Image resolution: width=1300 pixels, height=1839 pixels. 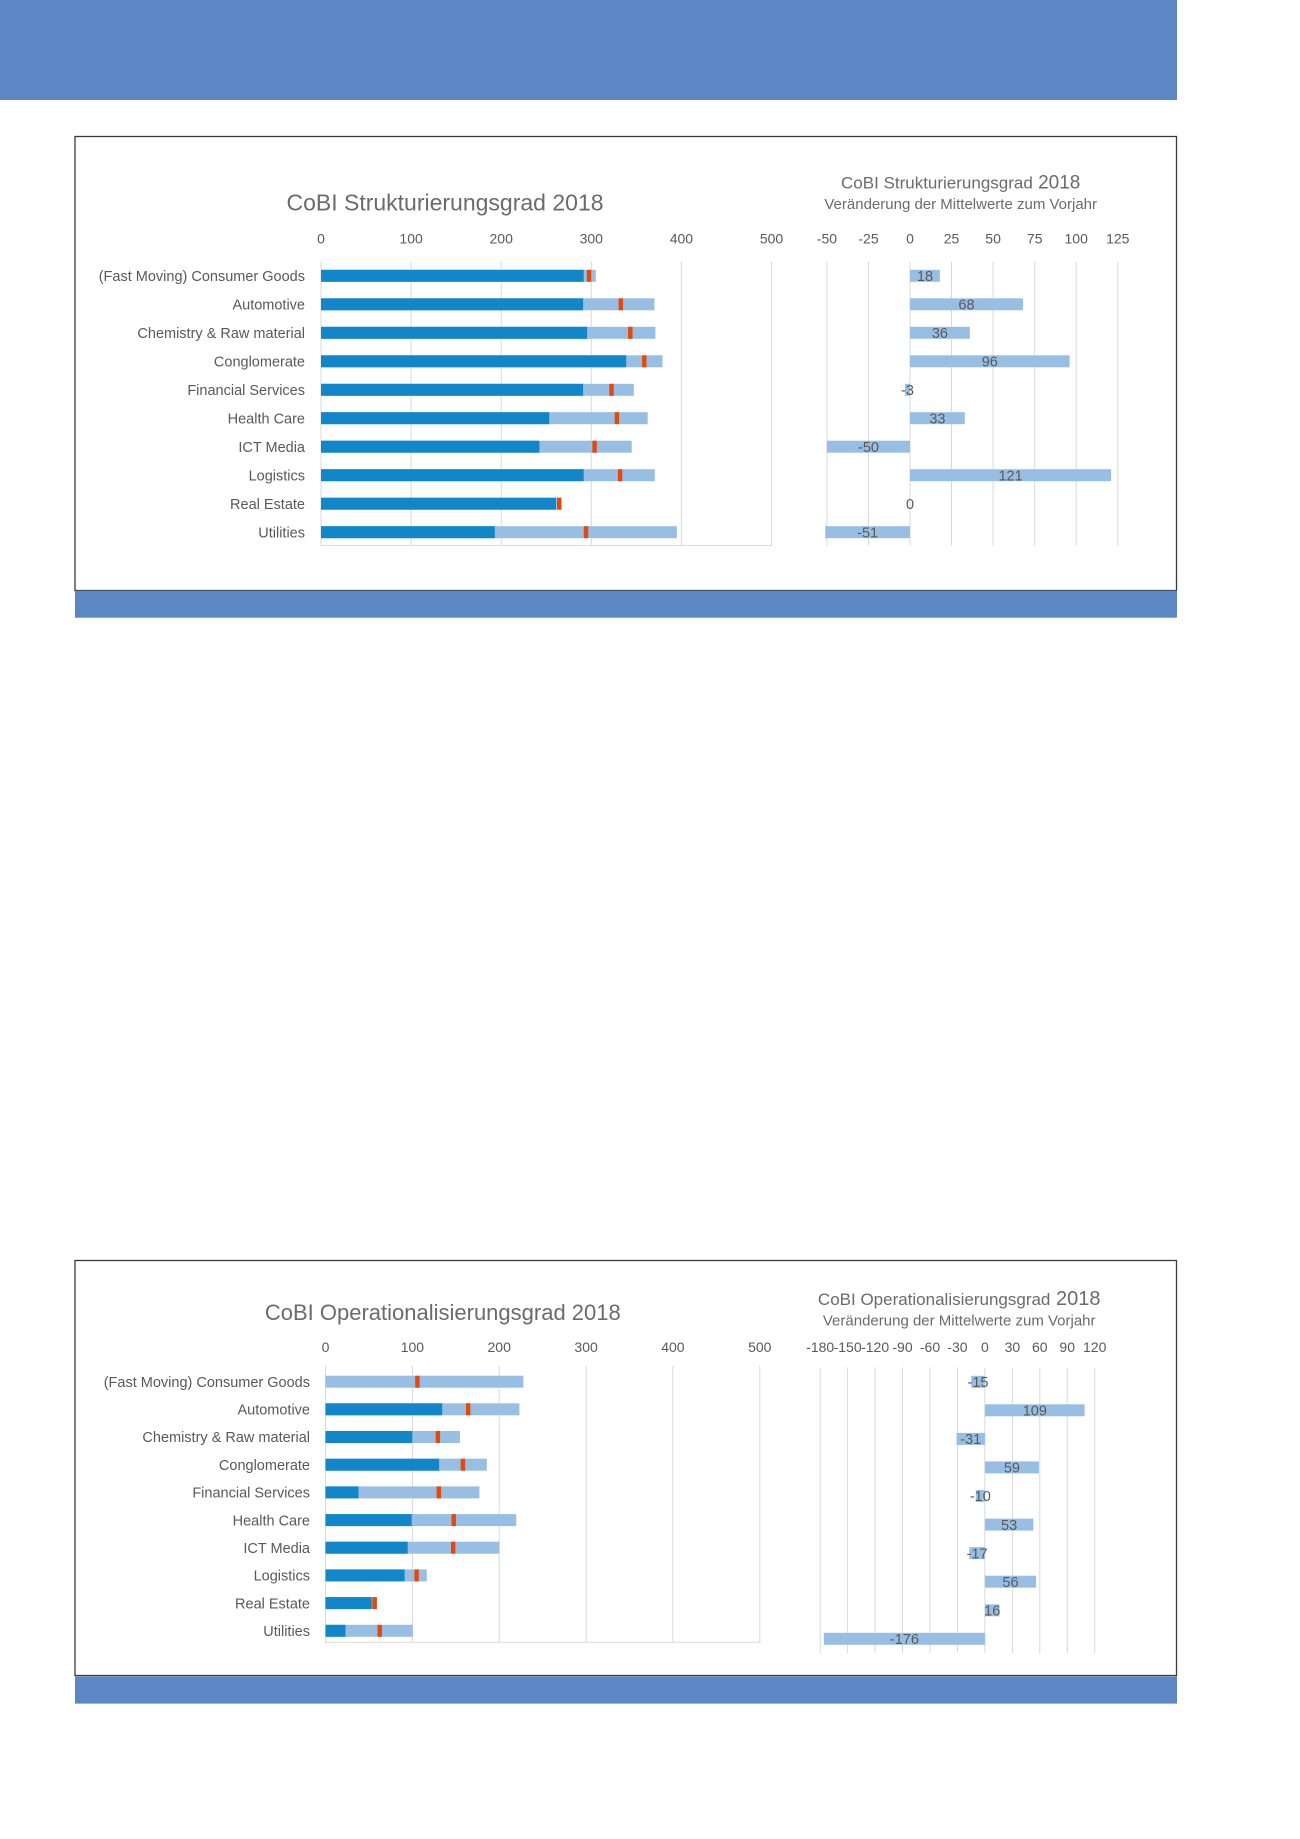 What do you see at coordinates (907, 391) in the screenshot?
I see `svg-text: -3` at bounding box center [907, 391].